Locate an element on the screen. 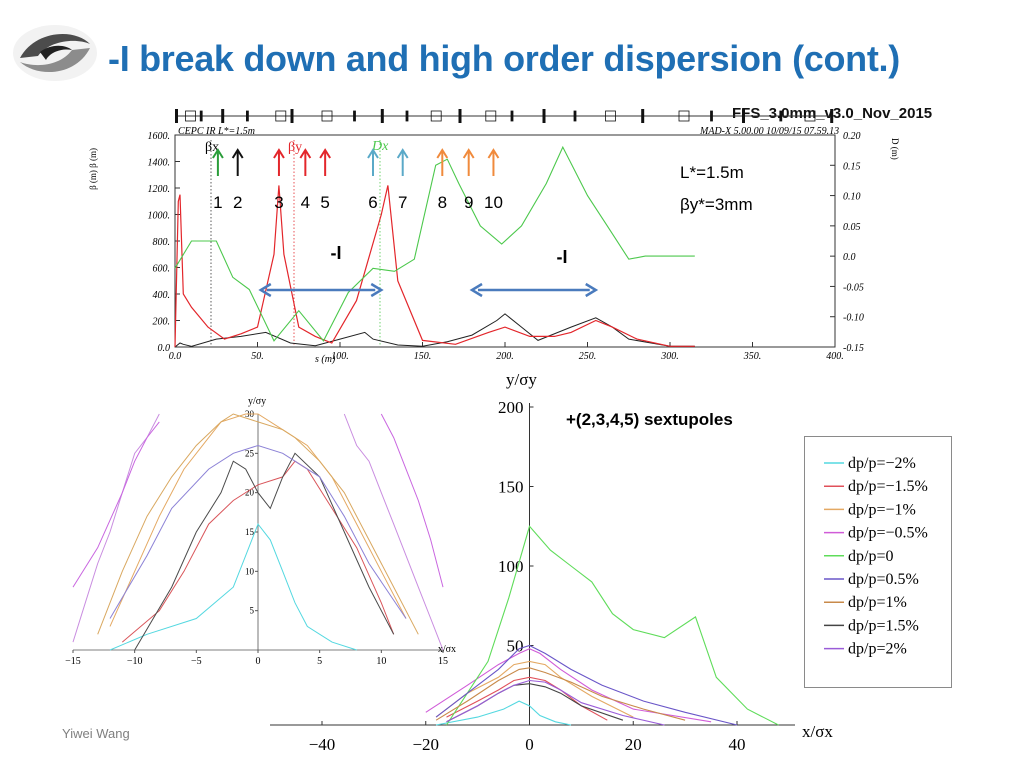 This screenshot has width=1024, height=768. right-y-tick: 200 is located at coordinates (511, 407).